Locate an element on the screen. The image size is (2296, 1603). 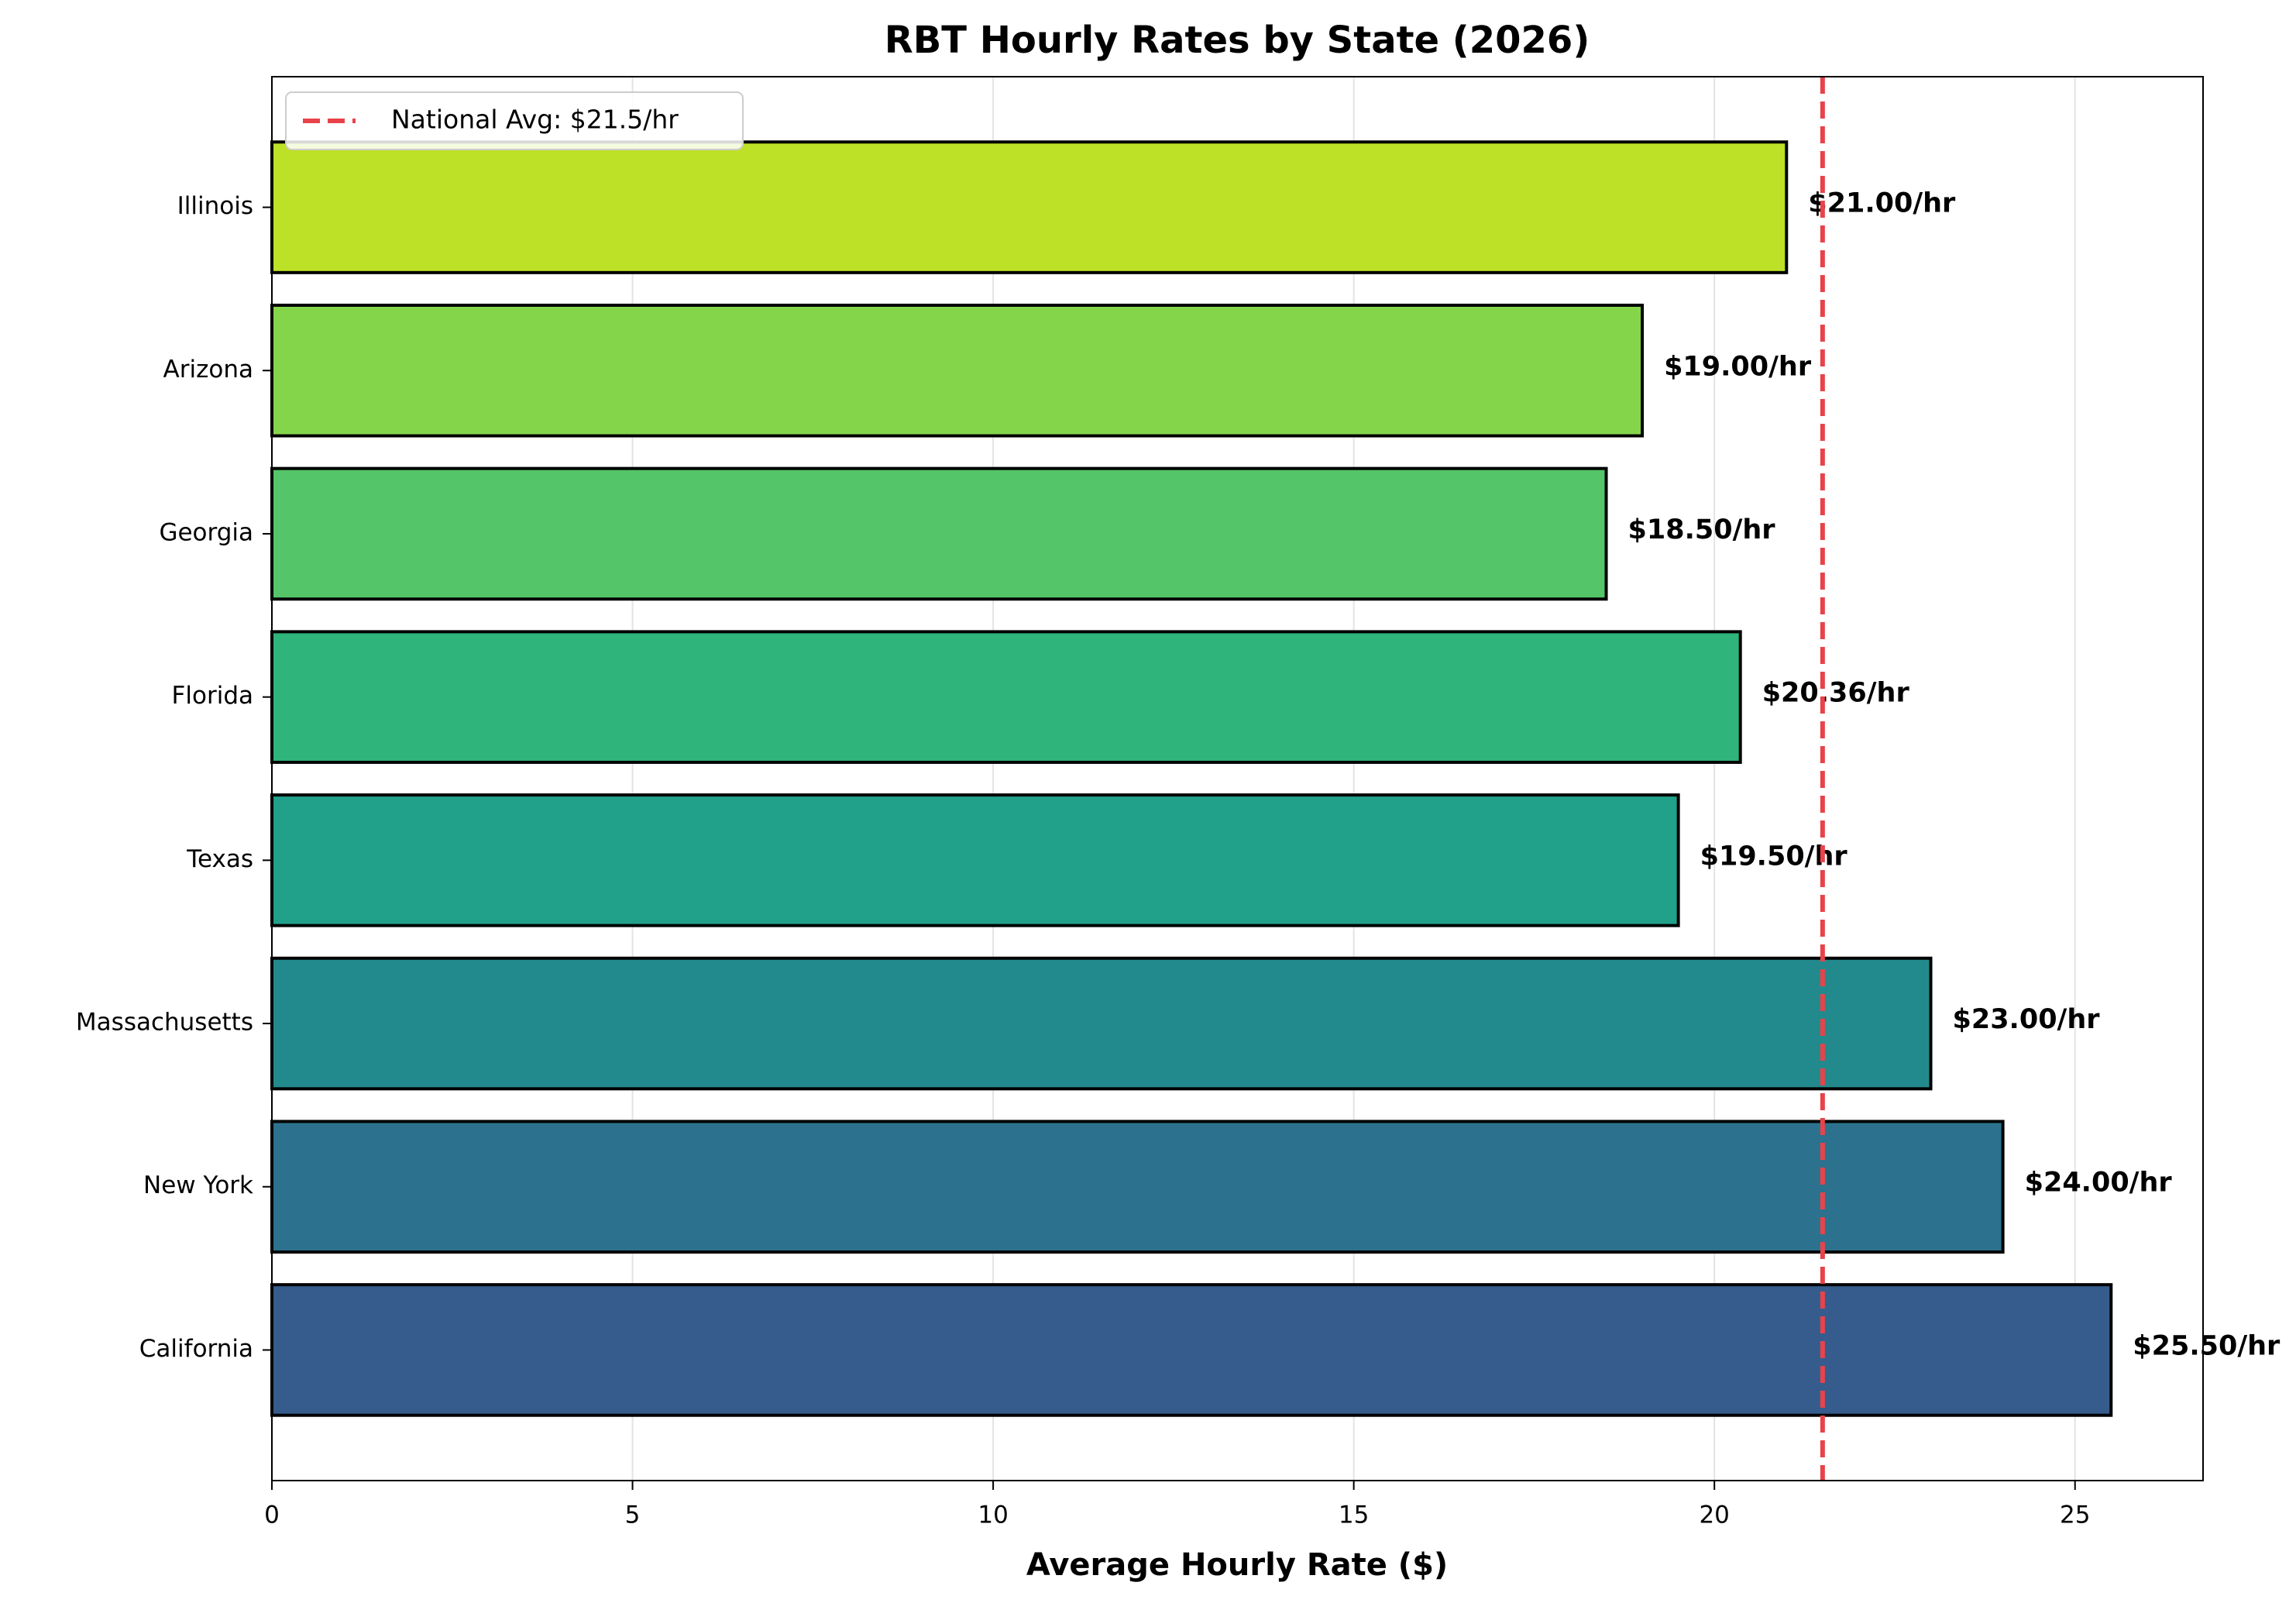
value-label: $25.50/hr is located at coordinates (2207, 1345).